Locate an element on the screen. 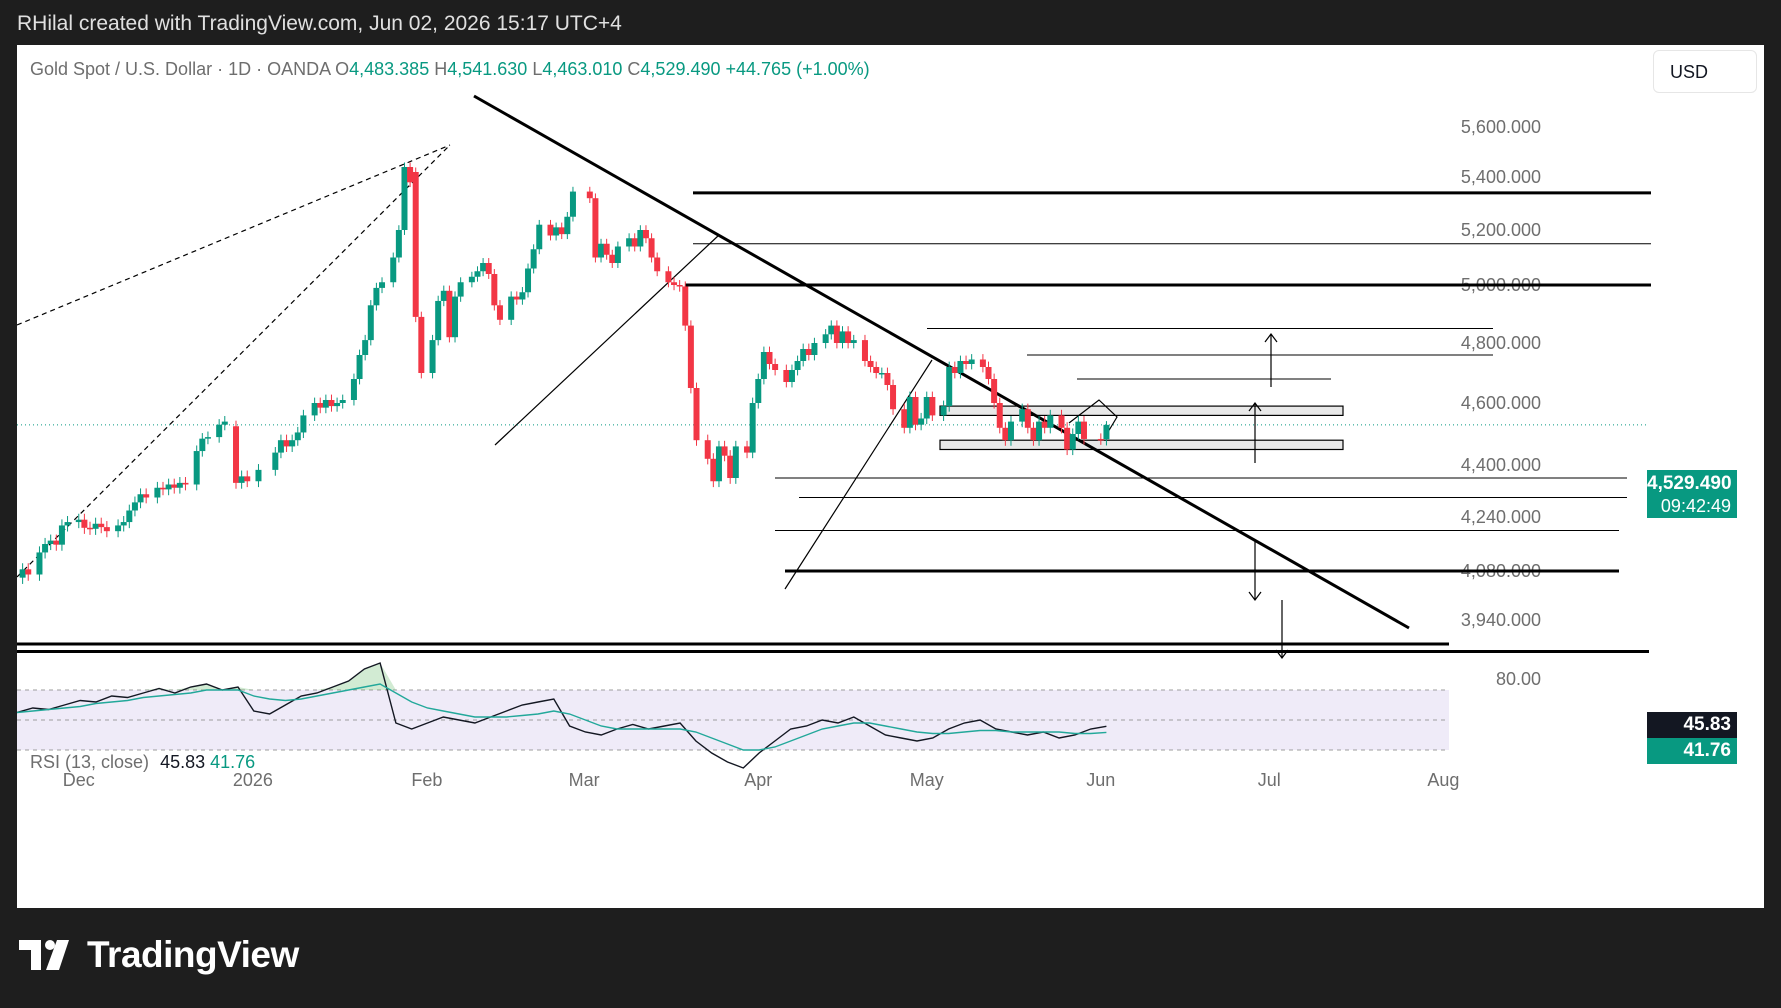 The width and height of the screenshot is (1781, 1008). price-tick-label: 4,800.000 is located at coordinates (1501, 343).